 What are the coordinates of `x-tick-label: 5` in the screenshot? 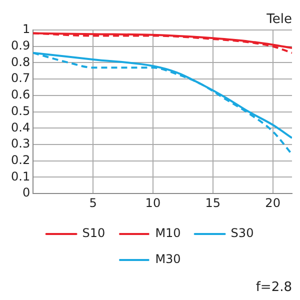 It's located at (93, 203).